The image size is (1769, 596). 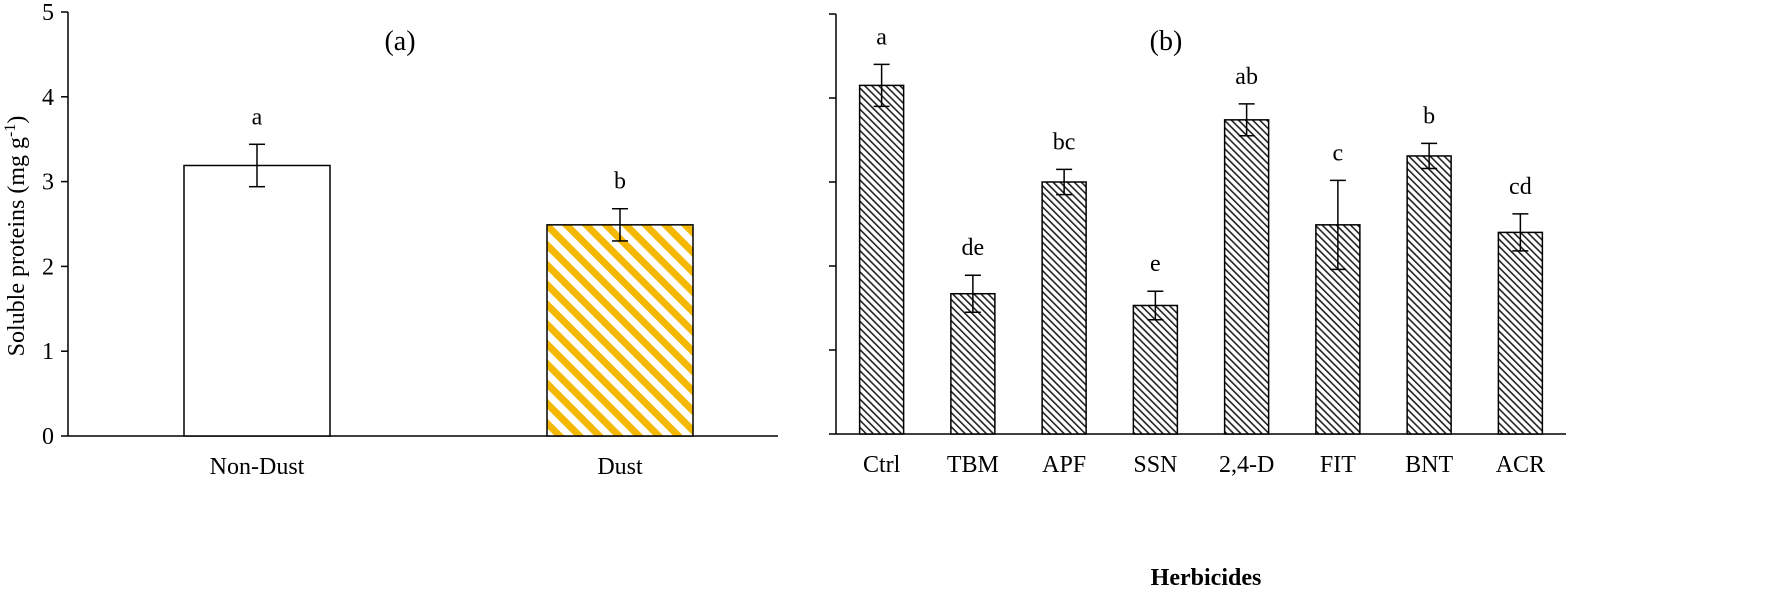 I want to click on bar-acr, so click(x=1520, y=333).